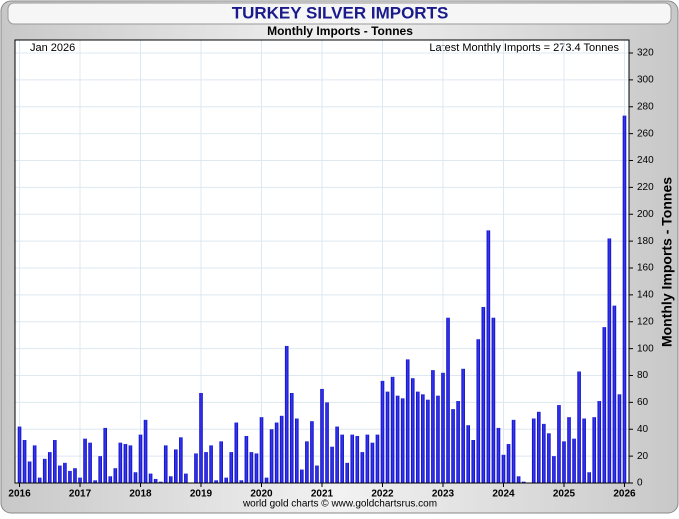 This screenshot has width=679, height=519. I want to click on y-tick-label: 220, so click(645, 187).